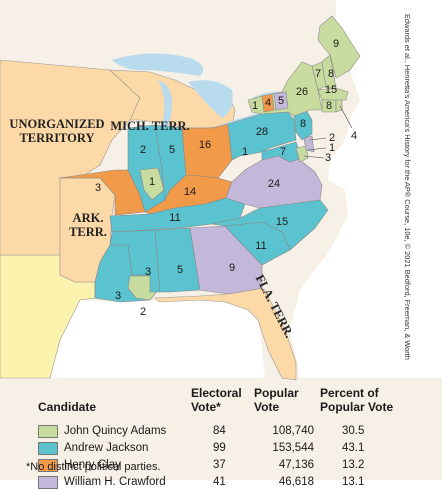 Image resolution: width=442 pixels, height=490 pixels. Describe the element at coordinates (332, 148) in the screenshot. I see `vote-delaware-adams: 1` at that location.